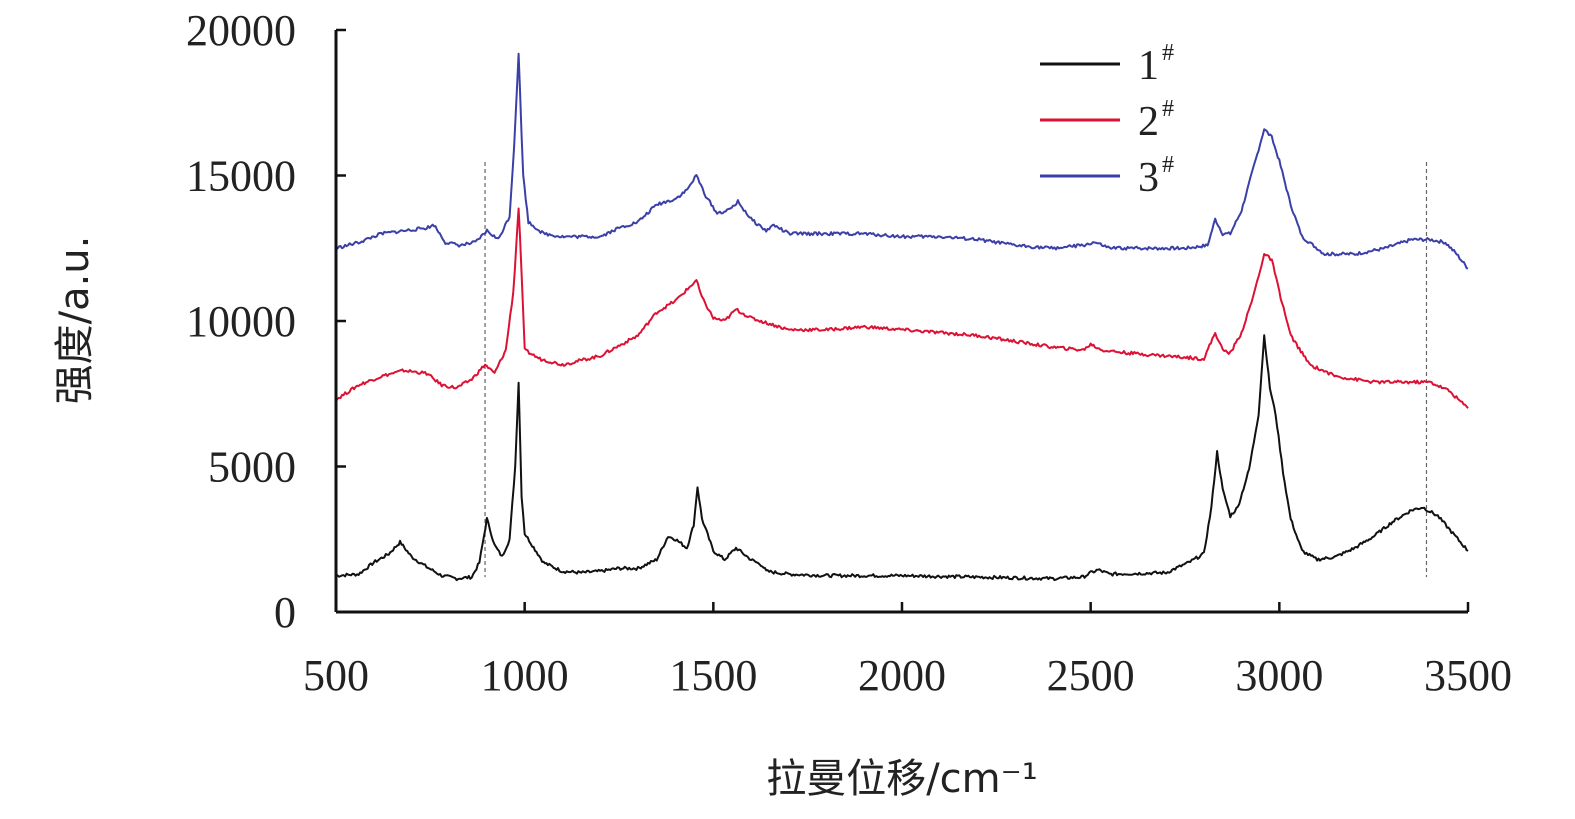  Describe the element at coordinates (525, 675) in the screenshot. I see `x-tick-label: 1000` at that location.